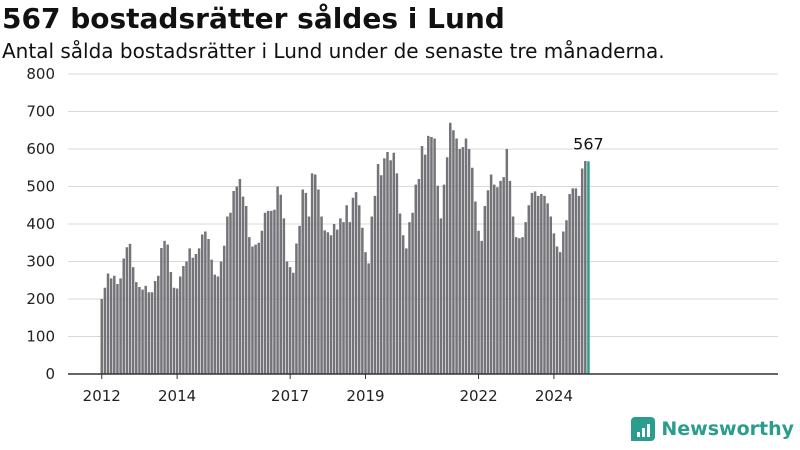  I want to click on y-tick-label: 200, so click(40, 299).